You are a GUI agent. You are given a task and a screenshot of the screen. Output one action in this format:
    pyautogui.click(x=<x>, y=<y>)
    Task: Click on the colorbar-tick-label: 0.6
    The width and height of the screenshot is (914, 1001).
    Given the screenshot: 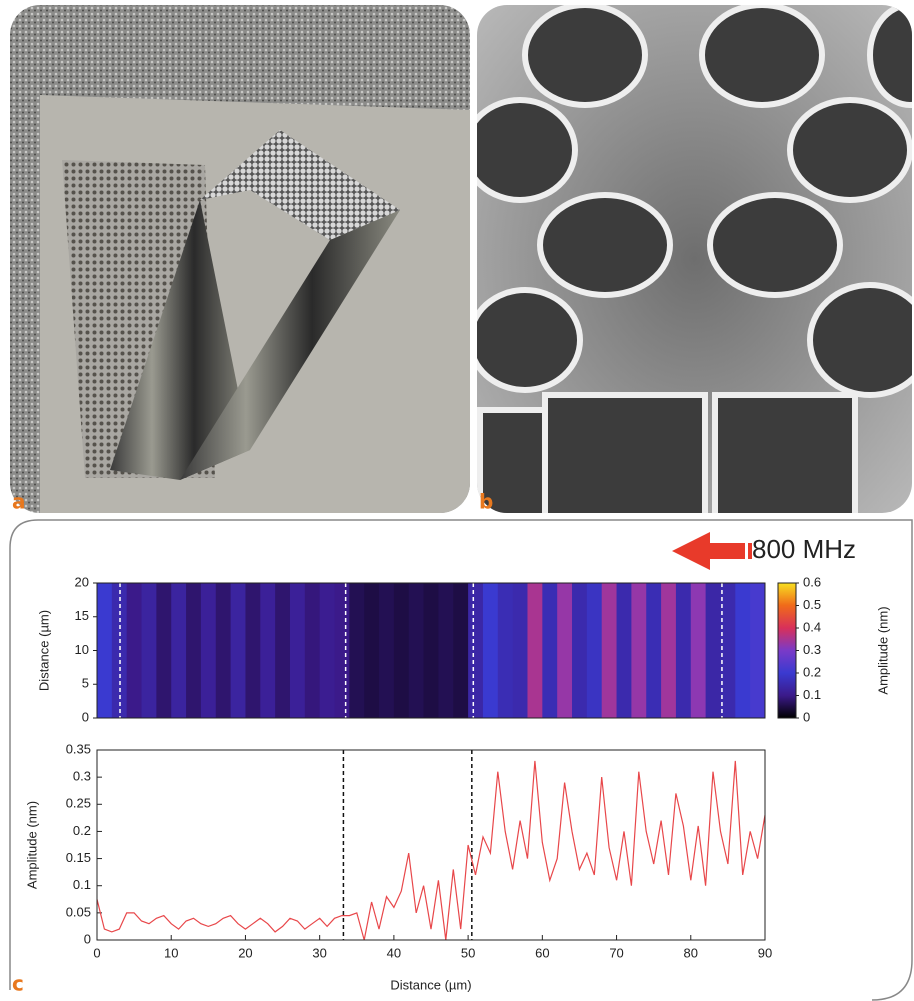 What is the action you would take?
    pyautogui.click(x=812, y=581)
    